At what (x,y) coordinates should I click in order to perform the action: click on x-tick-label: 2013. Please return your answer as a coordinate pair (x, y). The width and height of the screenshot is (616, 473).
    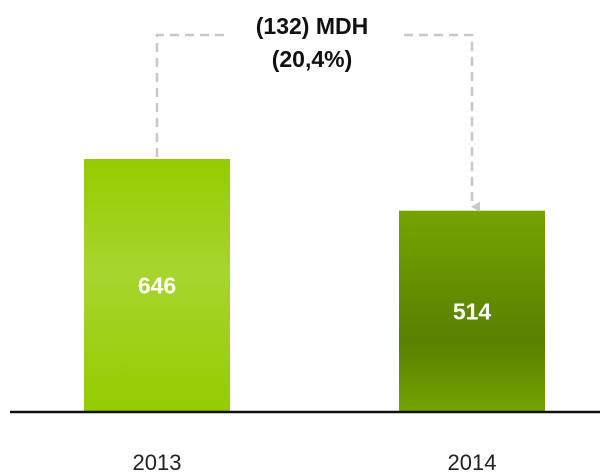
    Looking at the image, I should click on (157, 461).